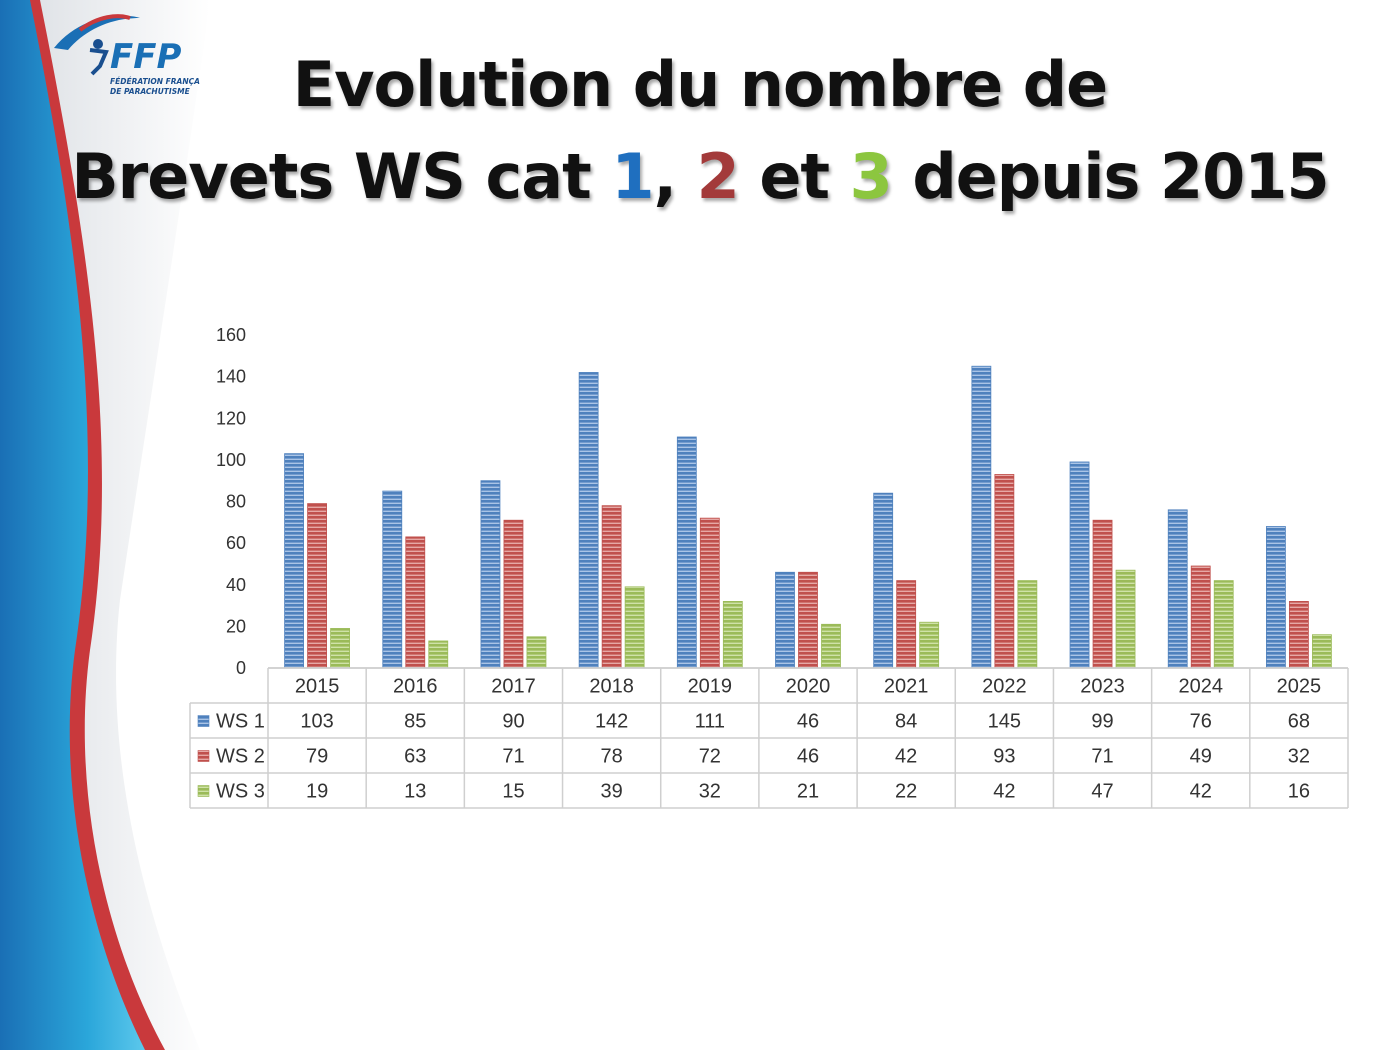 This screenshot has width=1400, height=1050. Describe the element at coordinates (317, 757) in the screenshot. I see `data-label: 79` at that location.